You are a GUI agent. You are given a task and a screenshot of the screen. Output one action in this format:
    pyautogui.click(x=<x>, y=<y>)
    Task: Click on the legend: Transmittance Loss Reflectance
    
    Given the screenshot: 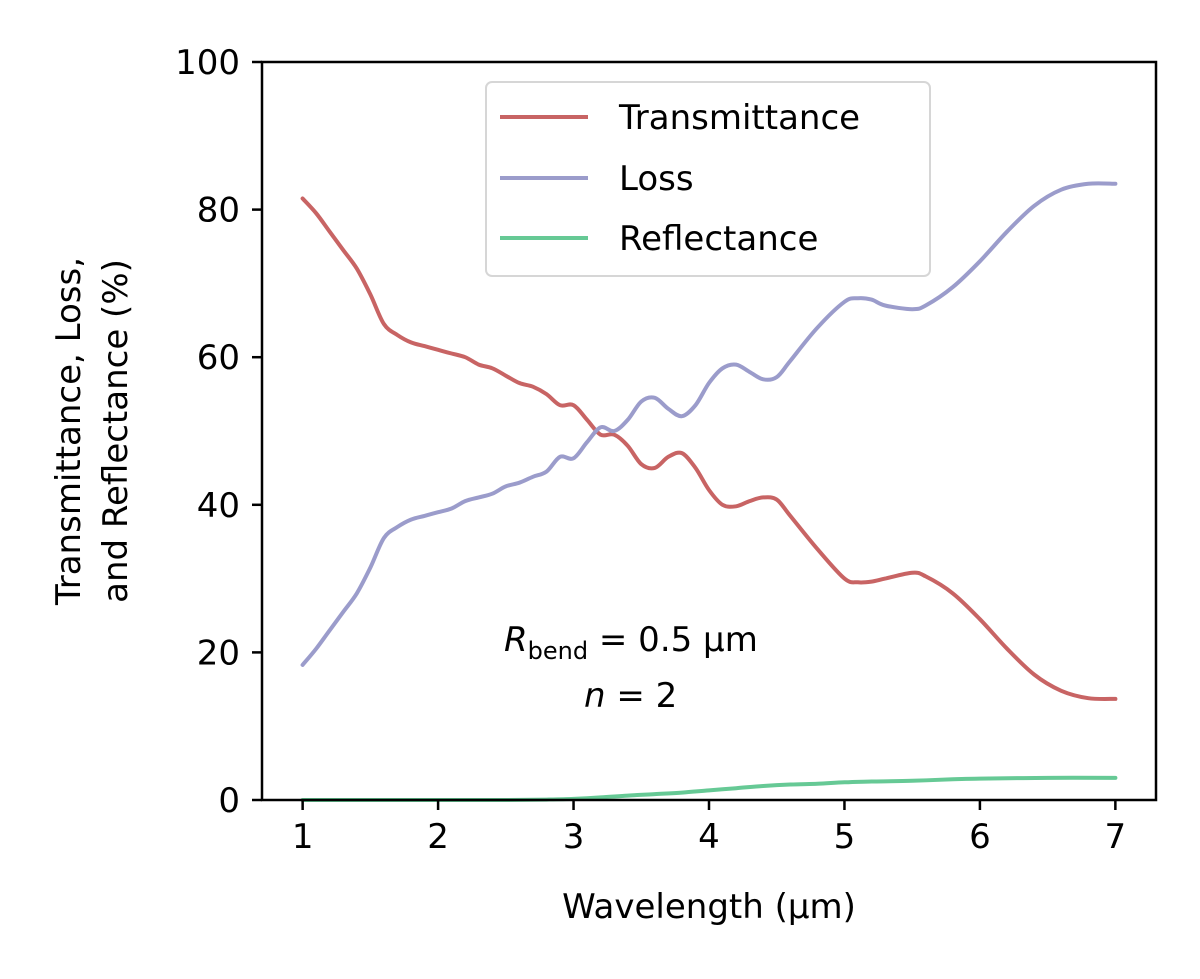 What is the action you would take?
    pyautogui.click(x=708, y=179)
    